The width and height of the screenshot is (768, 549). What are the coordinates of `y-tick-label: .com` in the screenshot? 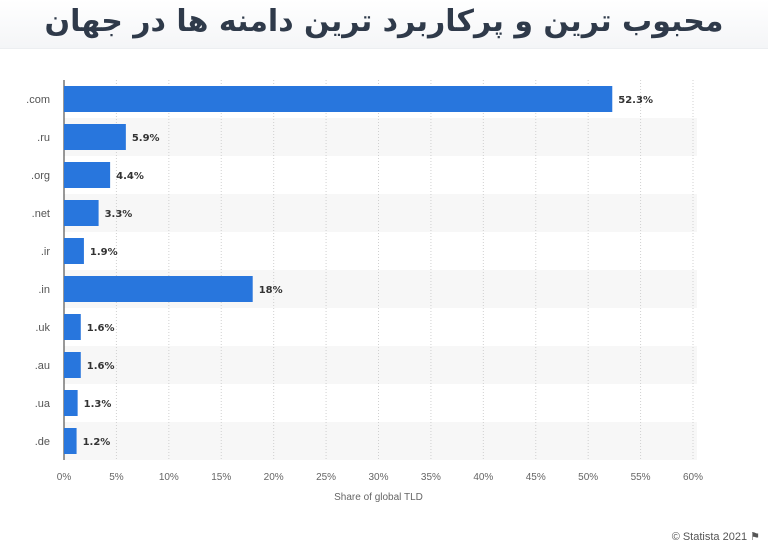 It's located at (38, 100).